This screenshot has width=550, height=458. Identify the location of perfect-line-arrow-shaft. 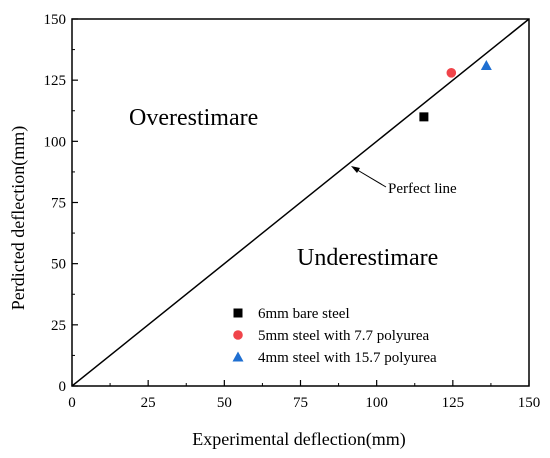
(370, 177).